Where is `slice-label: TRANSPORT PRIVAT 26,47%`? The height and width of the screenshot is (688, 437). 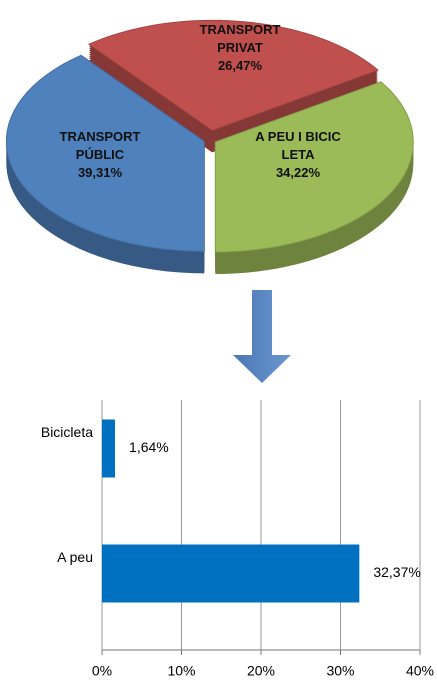
slice-label: TRANSPORT PRIVAT 26,47% is located at coordinates (240, 48).